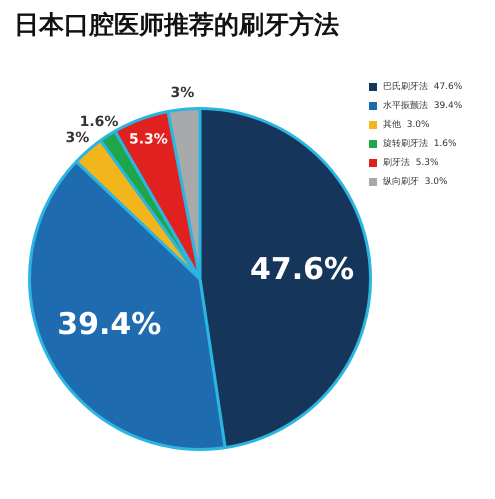  Describe the element at coordinates (99, 122) in the screenshot. I see `data-label: 1.6%` at that location.